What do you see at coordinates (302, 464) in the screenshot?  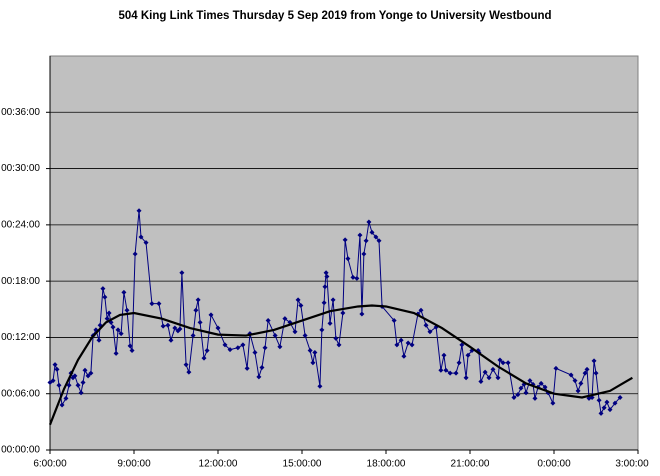 I see `x-tick-label: 15:00:00` at bounding box center [302, 464].